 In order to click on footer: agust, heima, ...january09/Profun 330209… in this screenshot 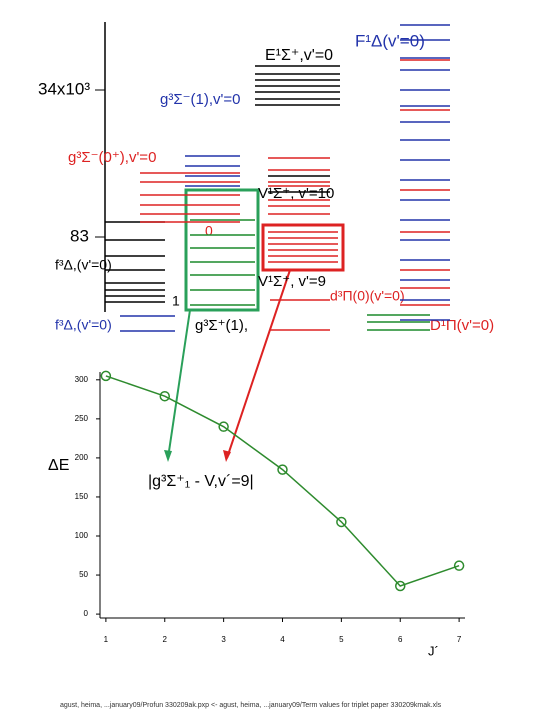, I will do `click(251, 705)`.